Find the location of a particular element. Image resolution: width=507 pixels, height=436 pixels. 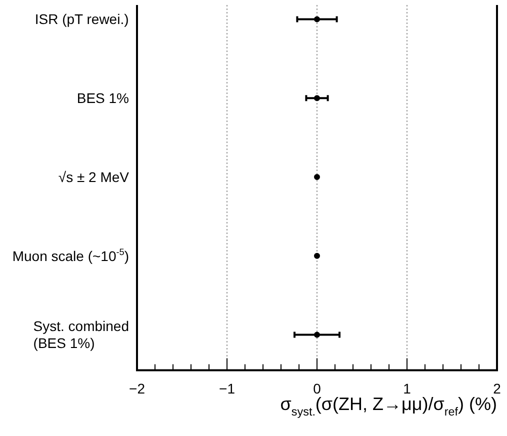

y-tick-label: Syst. combined (BES 1%) is located at coordinates (81, 335).